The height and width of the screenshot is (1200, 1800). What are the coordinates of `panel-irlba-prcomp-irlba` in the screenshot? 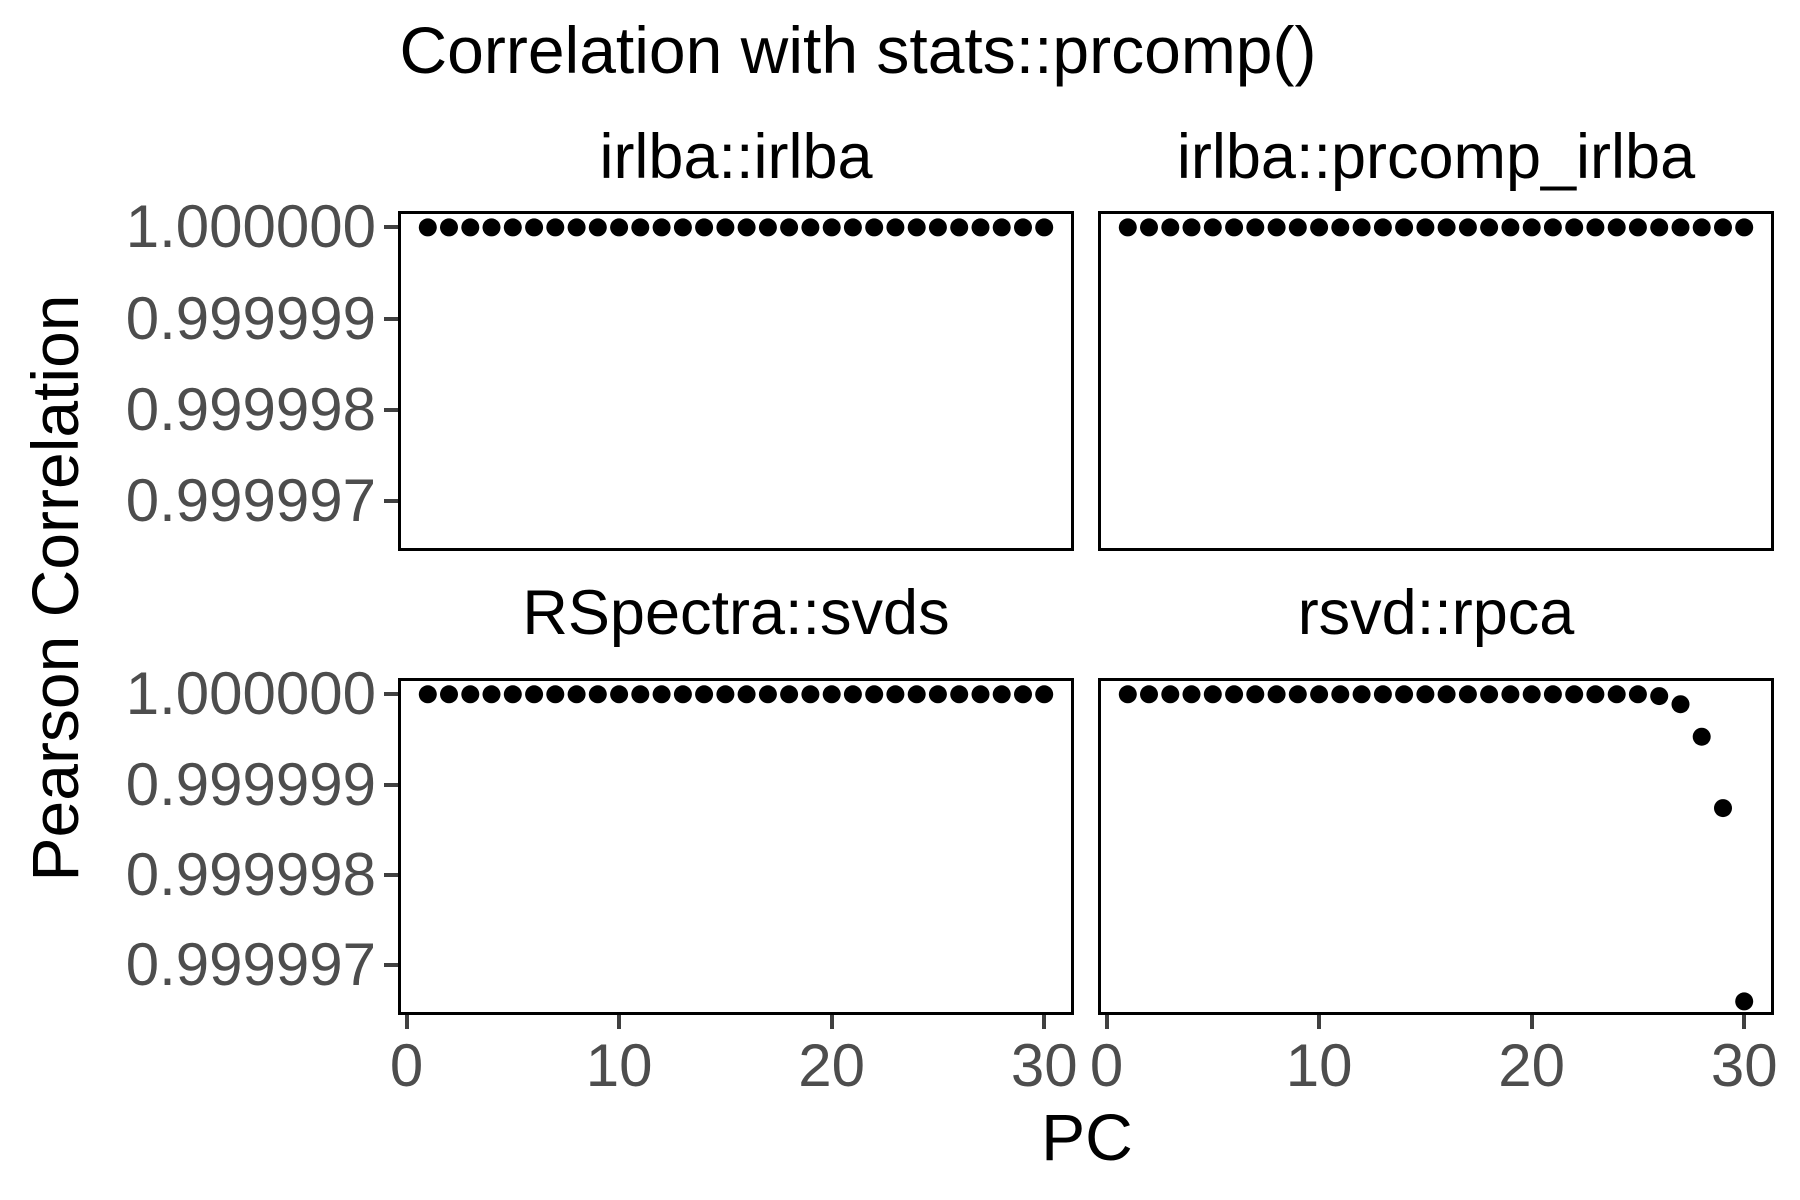 It's located at (1436, 381).